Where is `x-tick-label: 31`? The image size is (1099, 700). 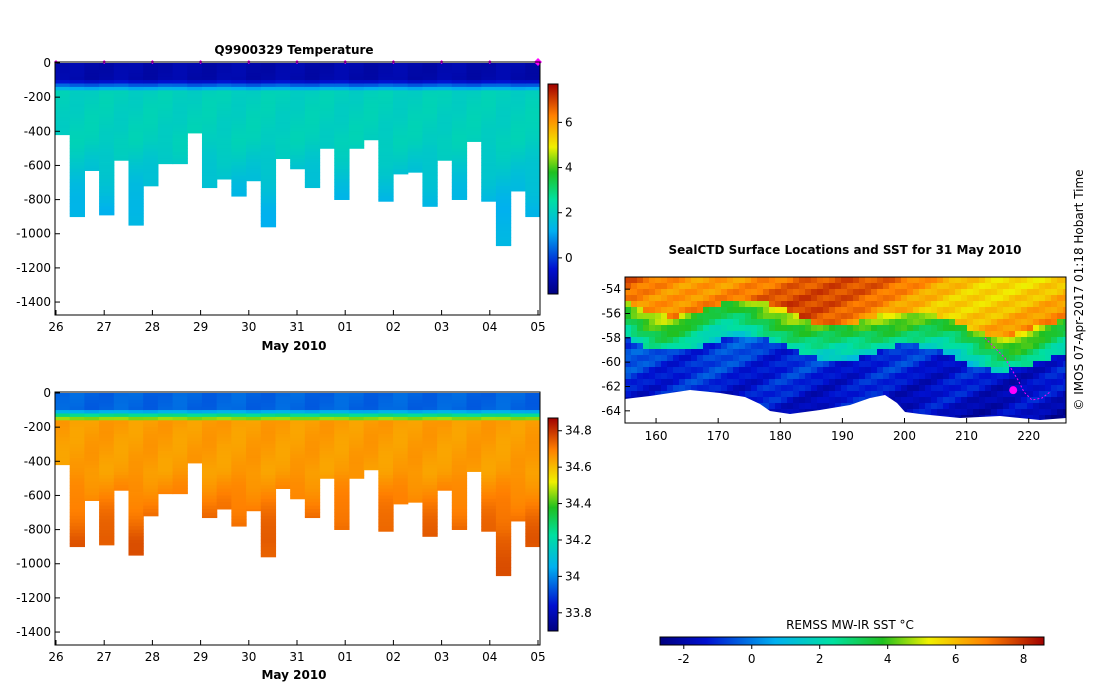 x-tick-label: 31 is located at coordinates (296, 327).